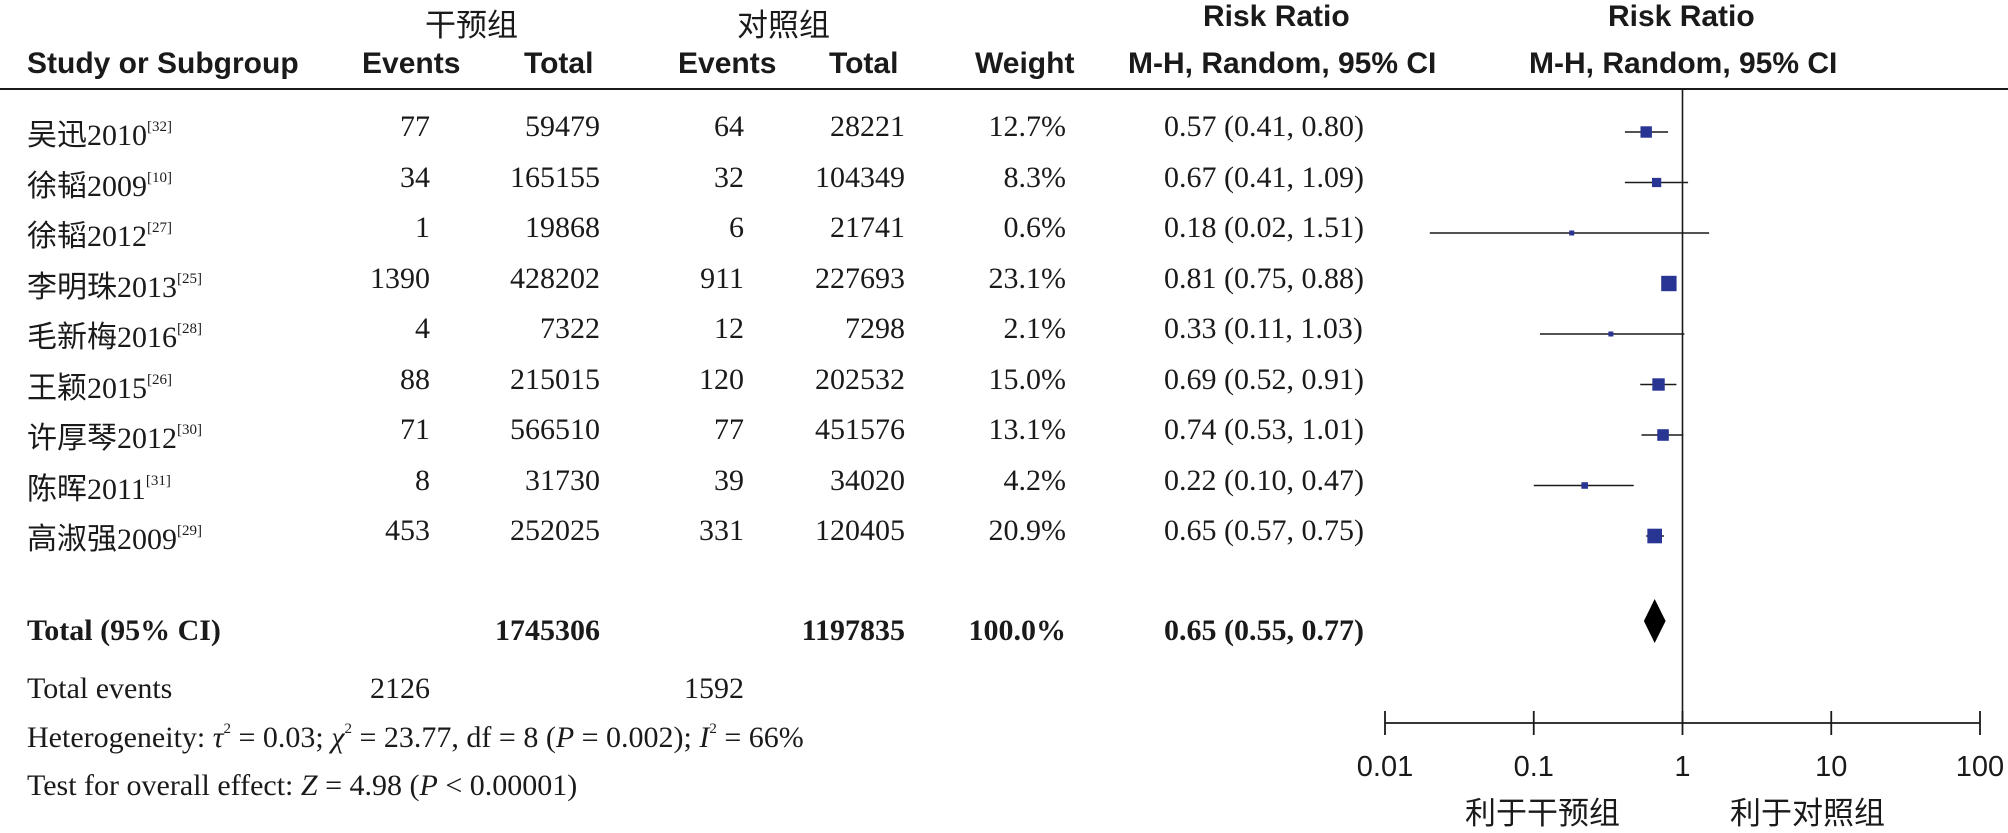 This screenshot has height=833, width=2008. I want to click on study-int-total: 59479, so click(562, 126).